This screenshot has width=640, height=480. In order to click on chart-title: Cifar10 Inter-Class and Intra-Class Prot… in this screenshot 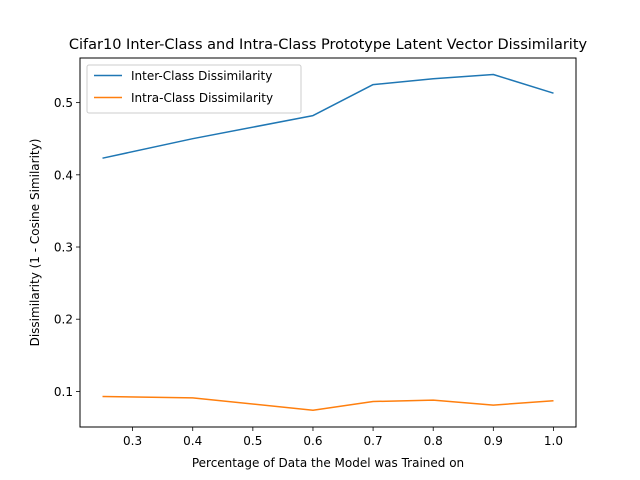, I will do `click(328, 45)`.